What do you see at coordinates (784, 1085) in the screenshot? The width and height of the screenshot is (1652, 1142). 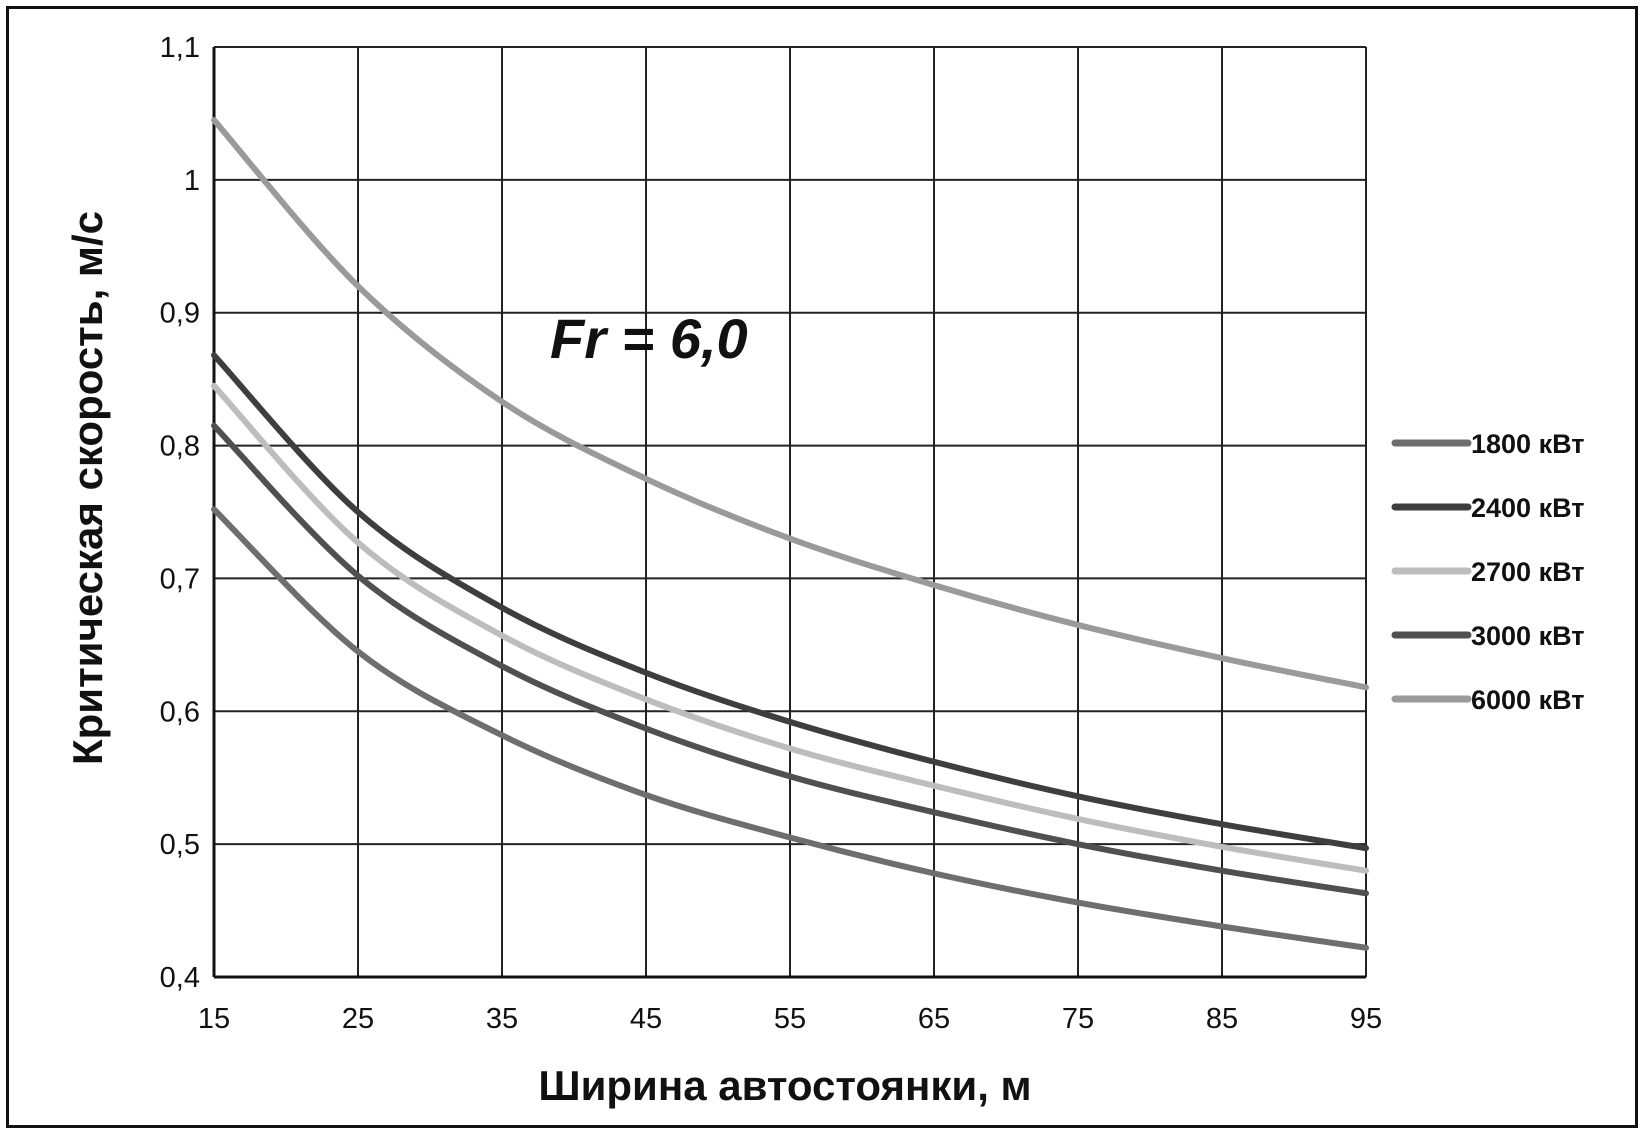 I see `x-axis-title: Ширина автостоянки, м` at bounding box center [784, 1085].